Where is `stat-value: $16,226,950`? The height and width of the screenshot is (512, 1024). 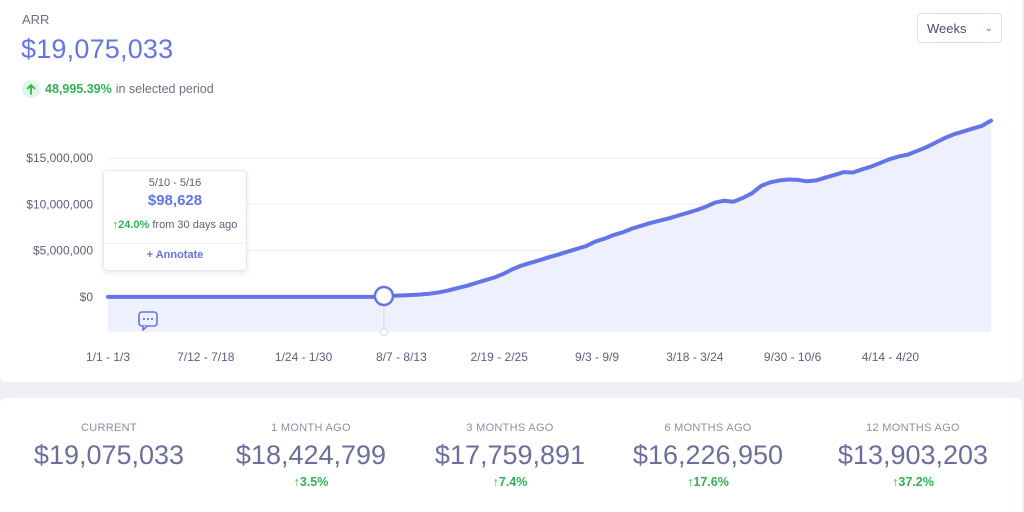
stat-value: $16,226,950 is located at coordinates (708, 455).